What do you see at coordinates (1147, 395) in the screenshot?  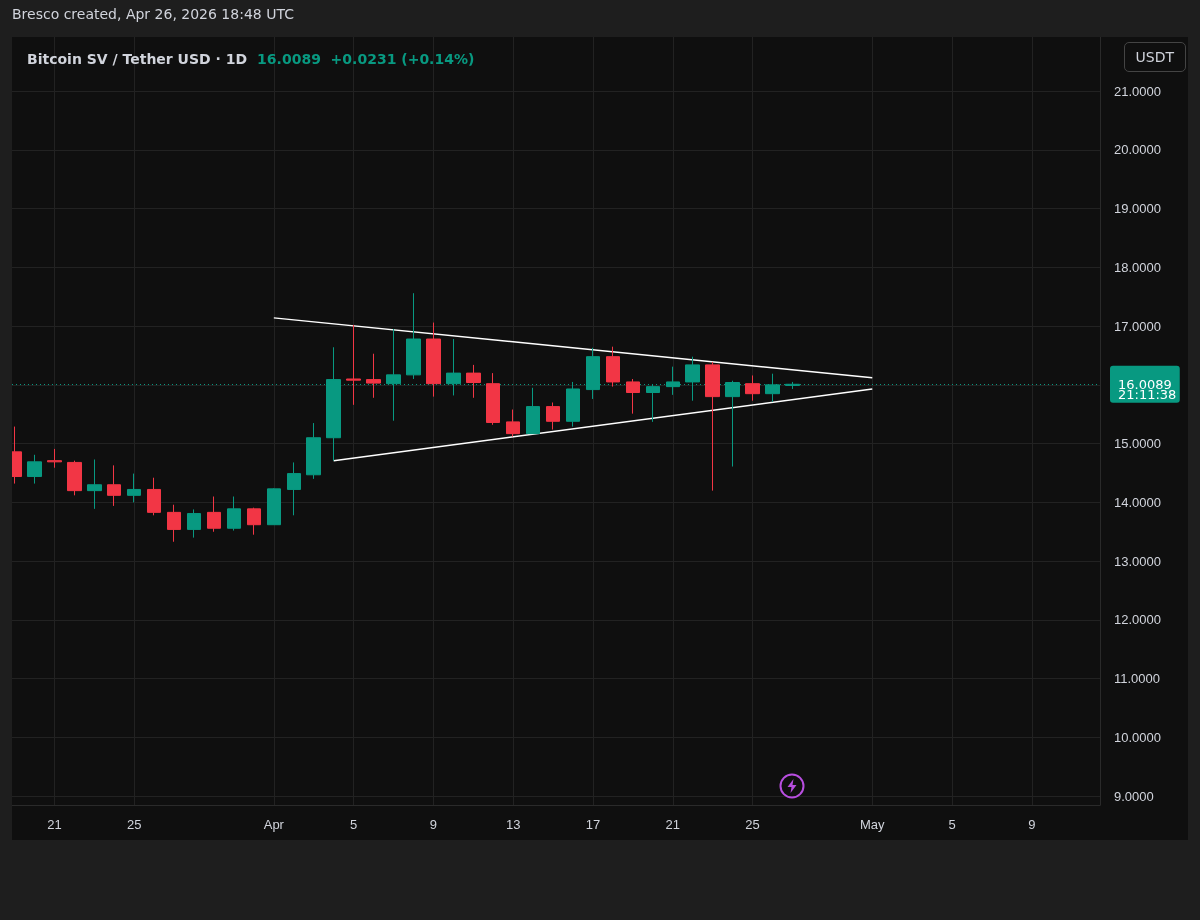 I see `text: 21:11:38` at bounding box center [1147, 395].